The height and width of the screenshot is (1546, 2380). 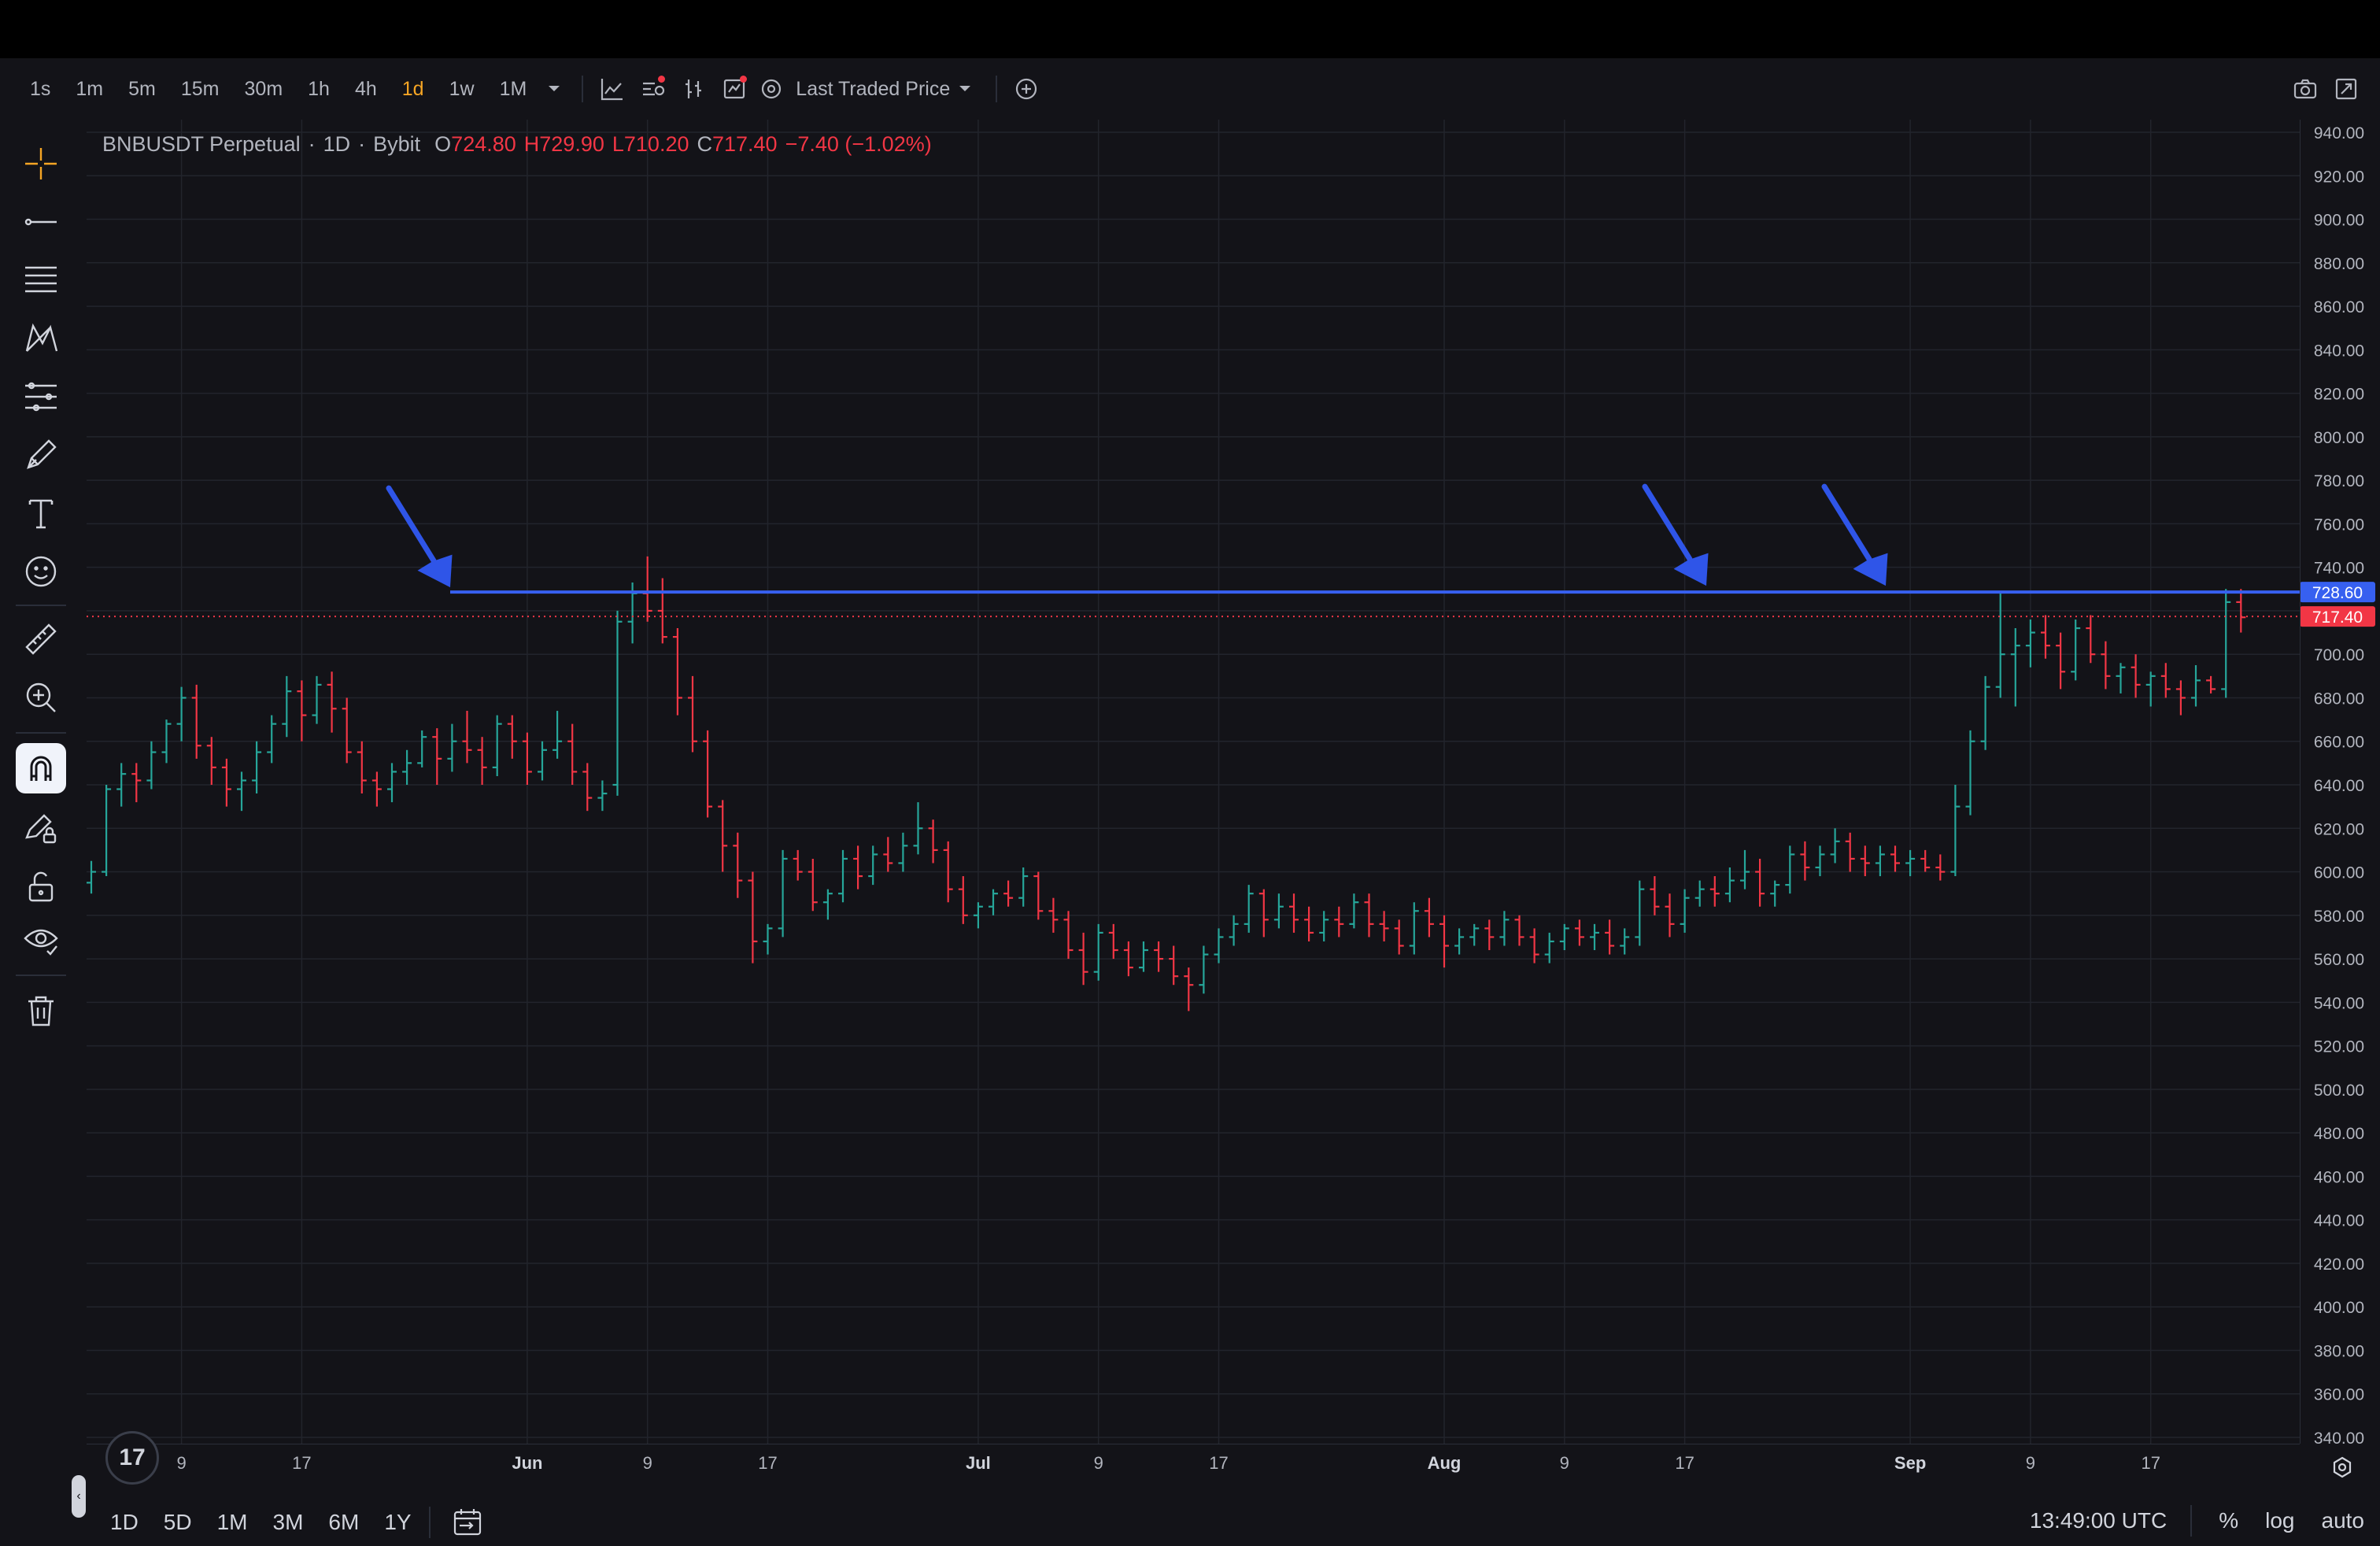 What do you see at coordinates (132, 1458) in the screenshot?
I see `tradingview-logo: 17` at bounding box center [132, 1458].